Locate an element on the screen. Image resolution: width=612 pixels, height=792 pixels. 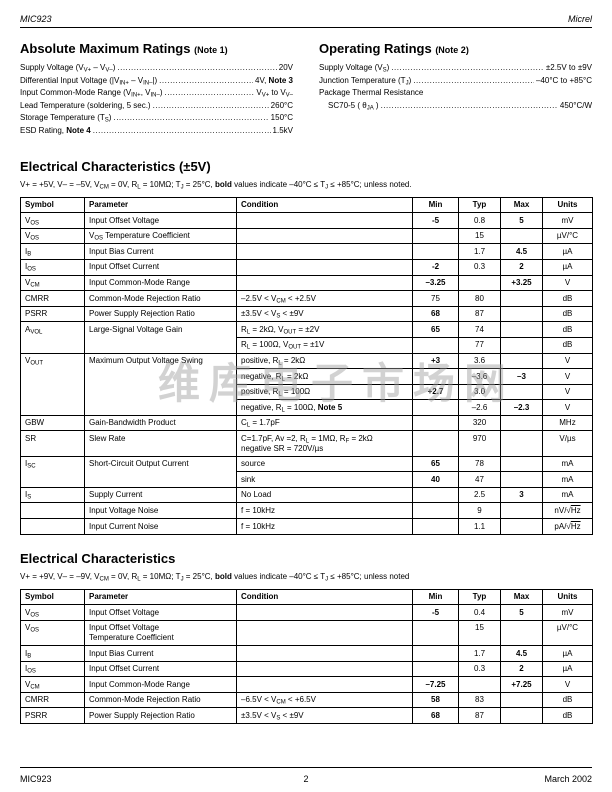
column-header: Max is located at coordinates (521, 205).